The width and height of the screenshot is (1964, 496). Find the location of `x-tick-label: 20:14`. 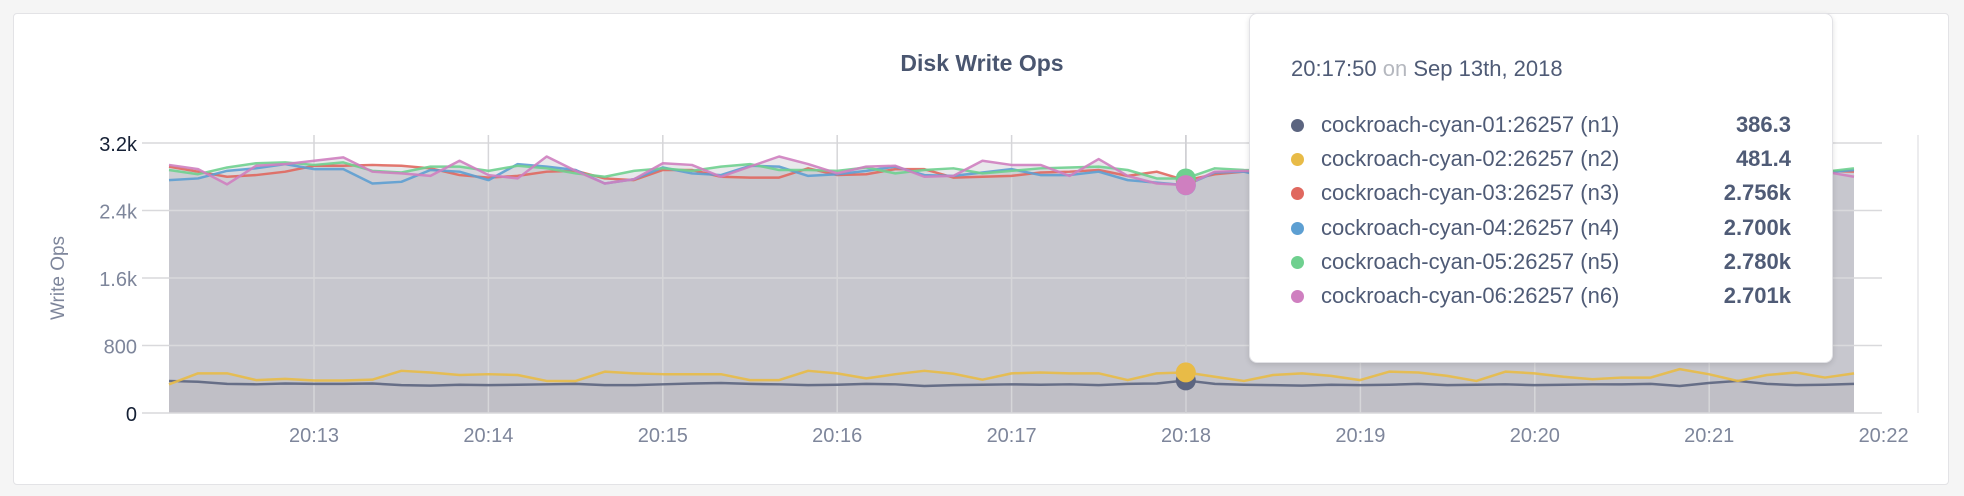

x-tick-label: 20:14 is located at coordinates (488, 436).